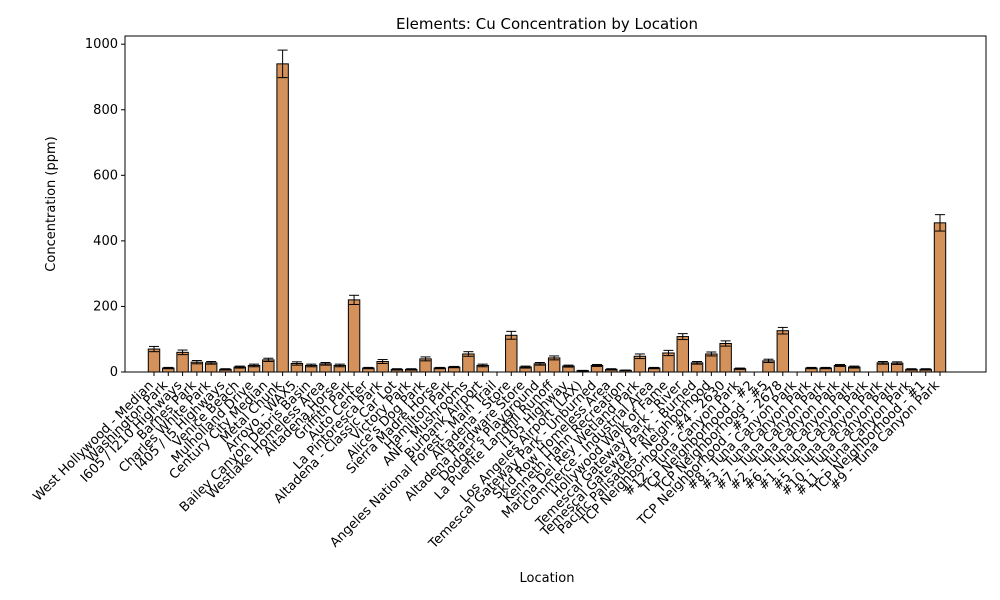  I want to click on y-tick-label: 0, so click(114, 372).